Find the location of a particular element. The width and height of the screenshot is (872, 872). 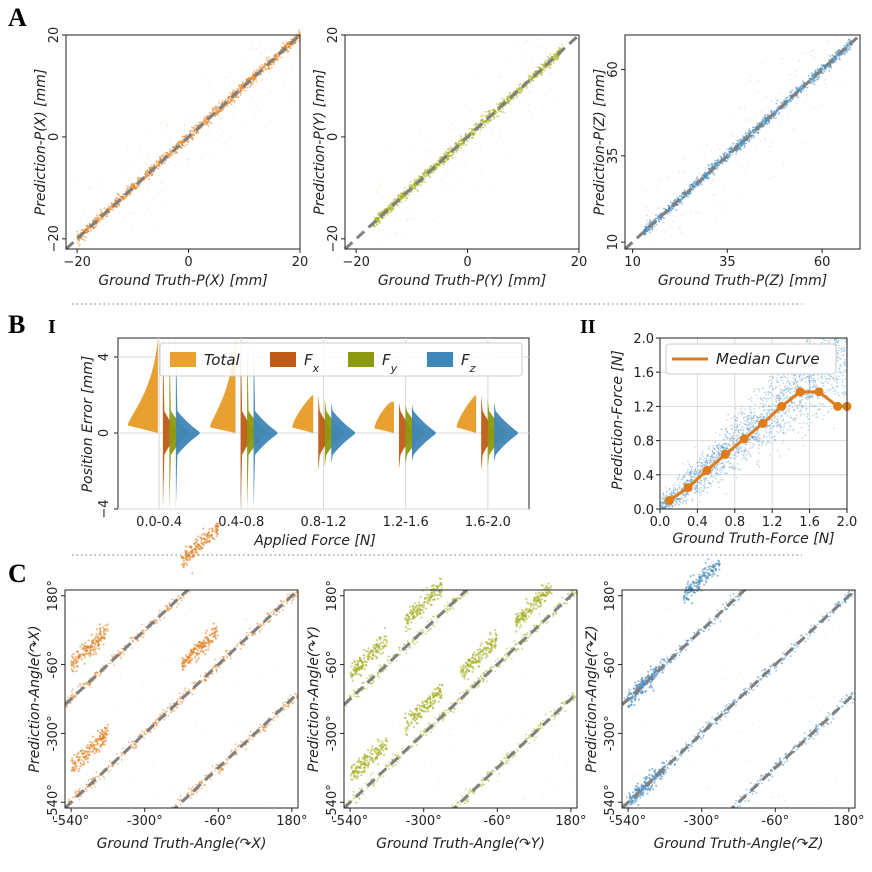

chart-b-i-xtick-label: 0.4-0.8 is located at coordinates (241, 522).